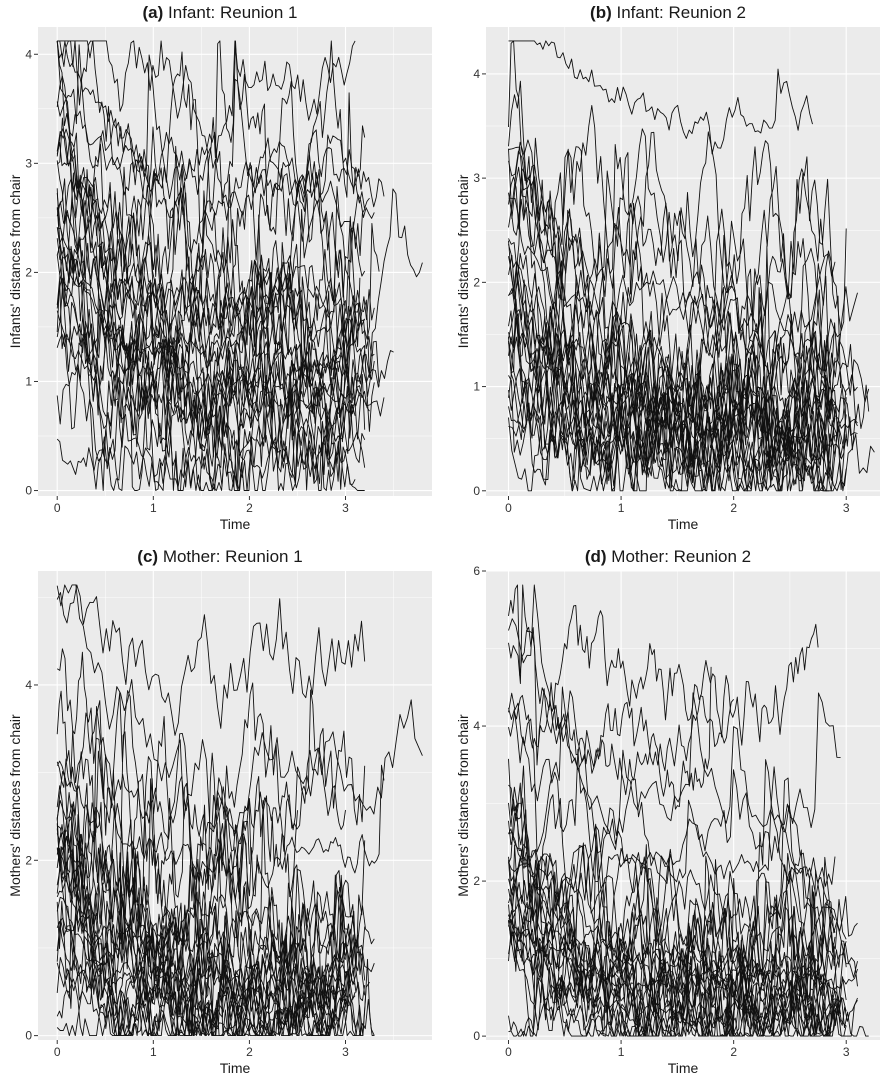 This screenshot has width=881, height=1088. What do you see at coordinates (601, 12) in the screenshot?
I see `panel-letter: (b)` at bounding box center [601, 12].